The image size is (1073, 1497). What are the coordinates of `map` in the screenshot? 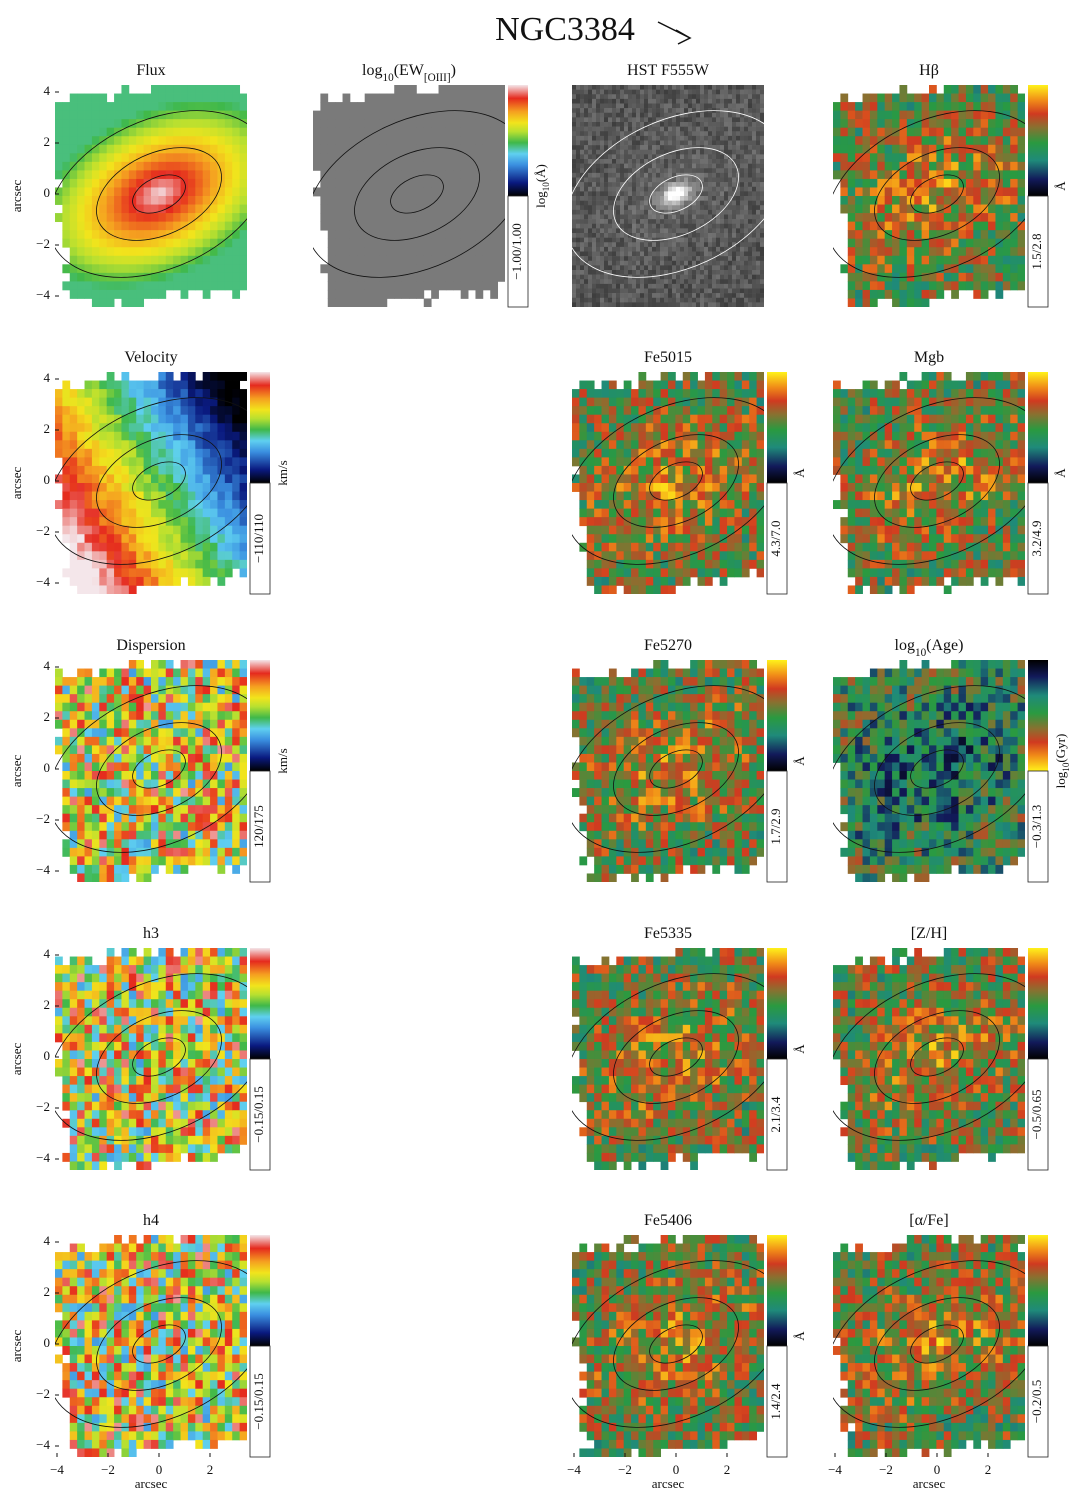 It's located at (151, 483).